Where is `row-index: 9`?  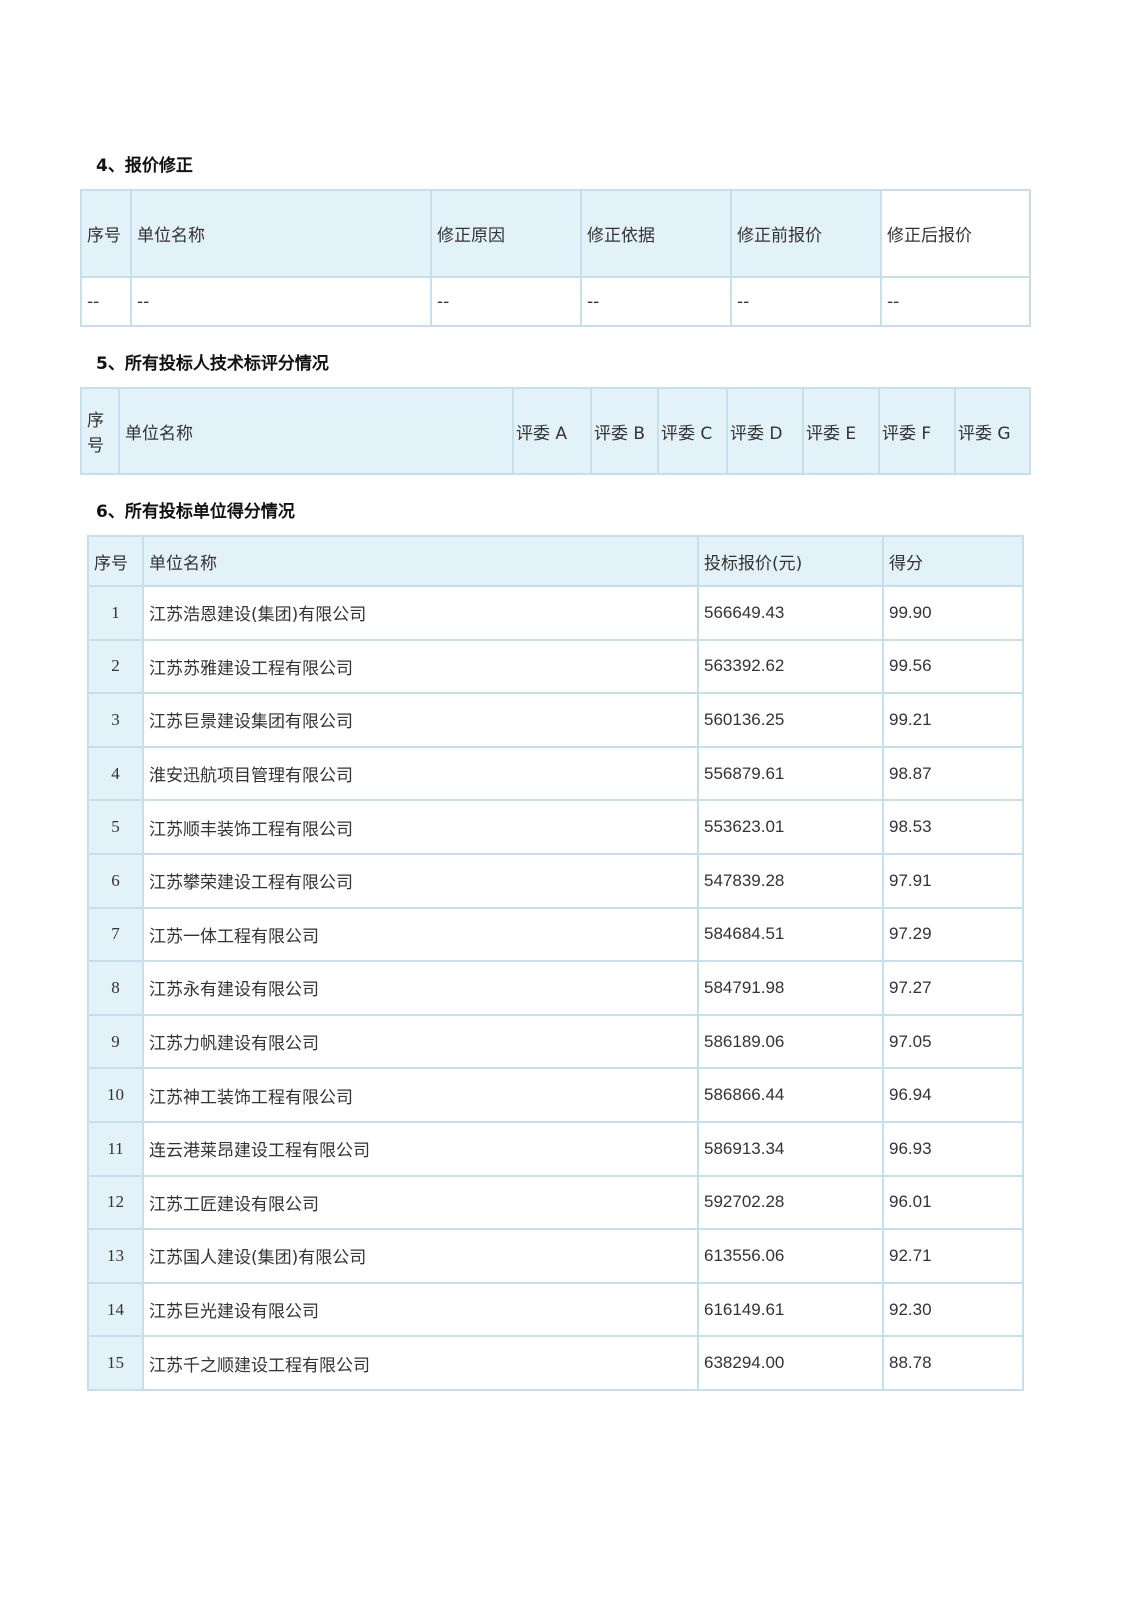 row-index: 9 is located at coordinates (115, 1041).